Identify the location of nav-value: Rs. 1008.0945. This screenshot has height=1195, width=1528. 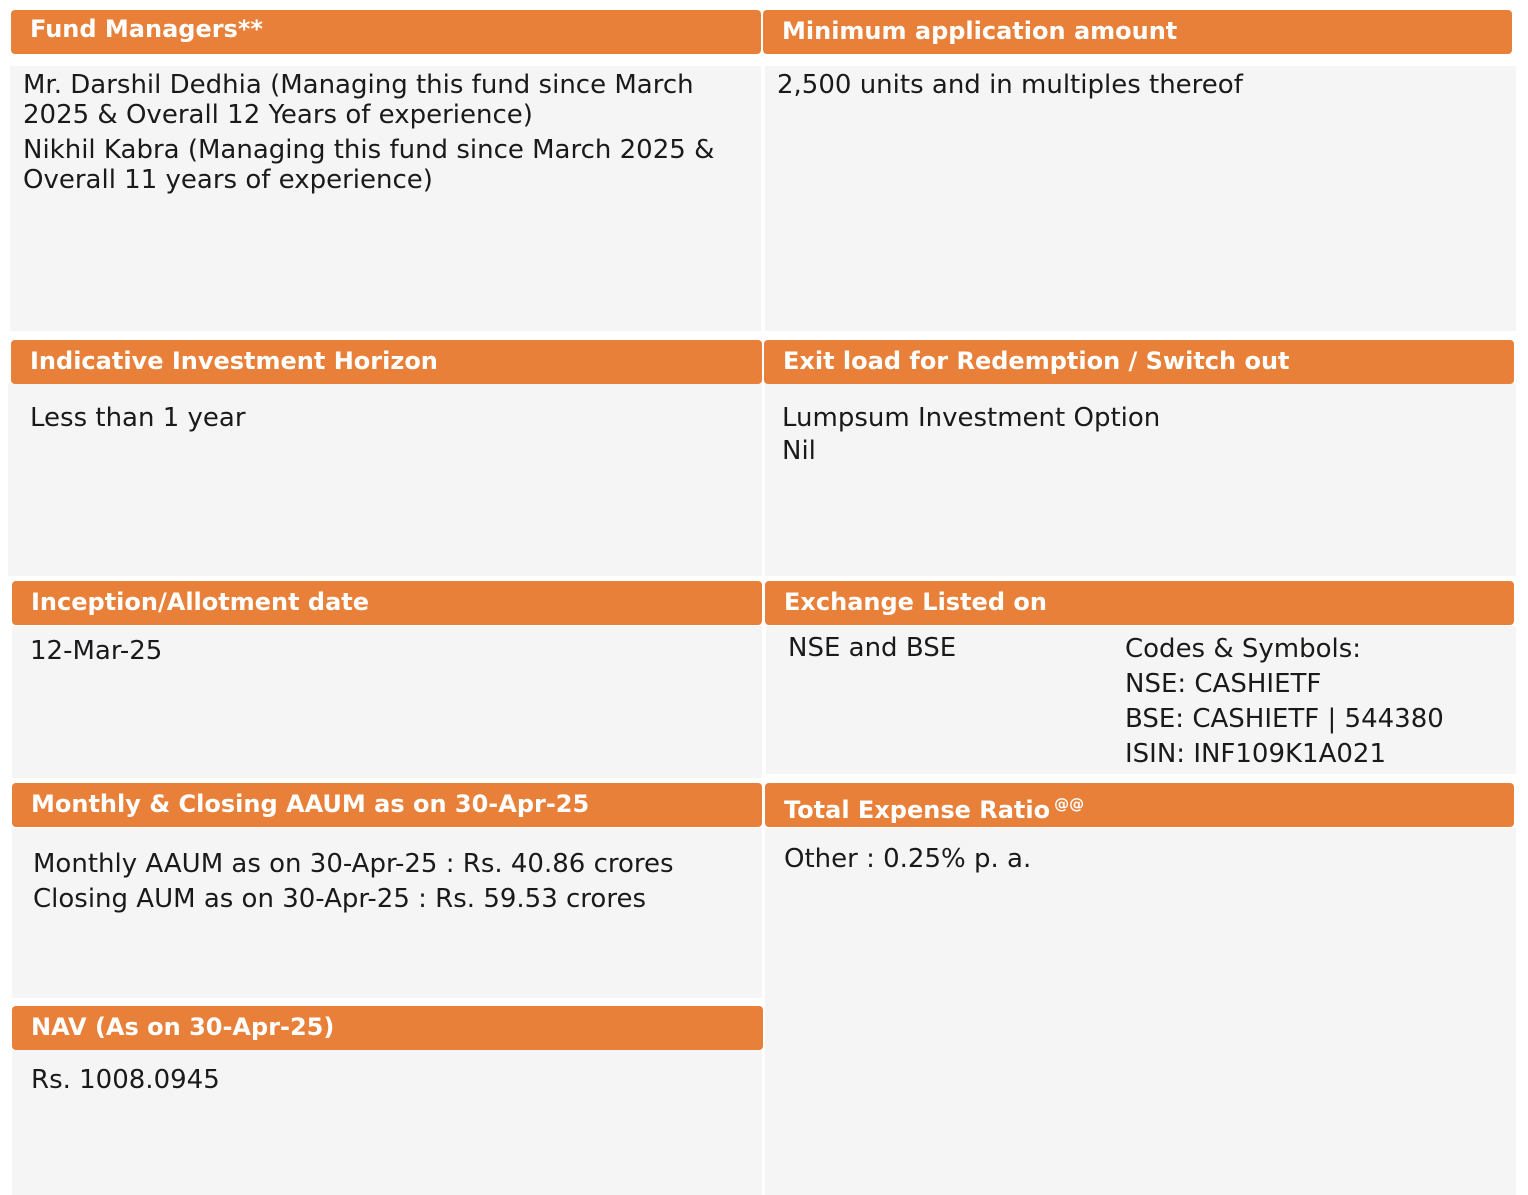
(125, 1080).